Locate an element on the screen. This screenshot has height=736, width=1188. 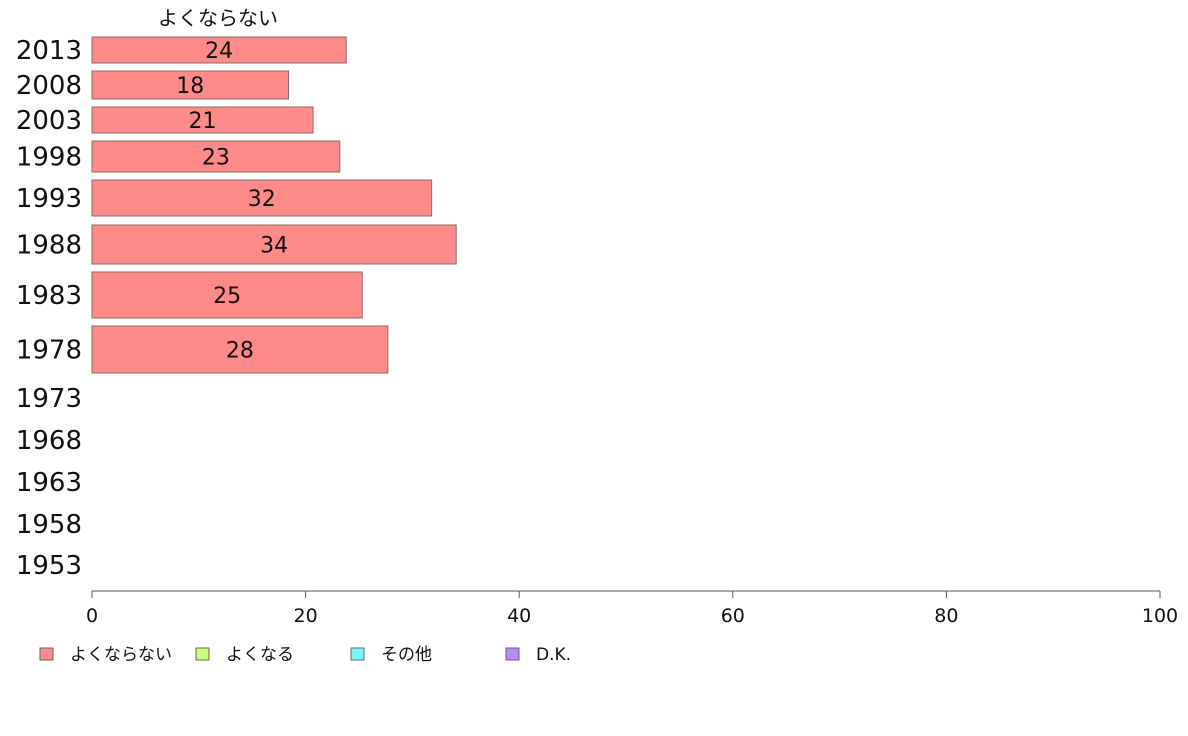
bar-1998 is located at coordinates (216, 156).